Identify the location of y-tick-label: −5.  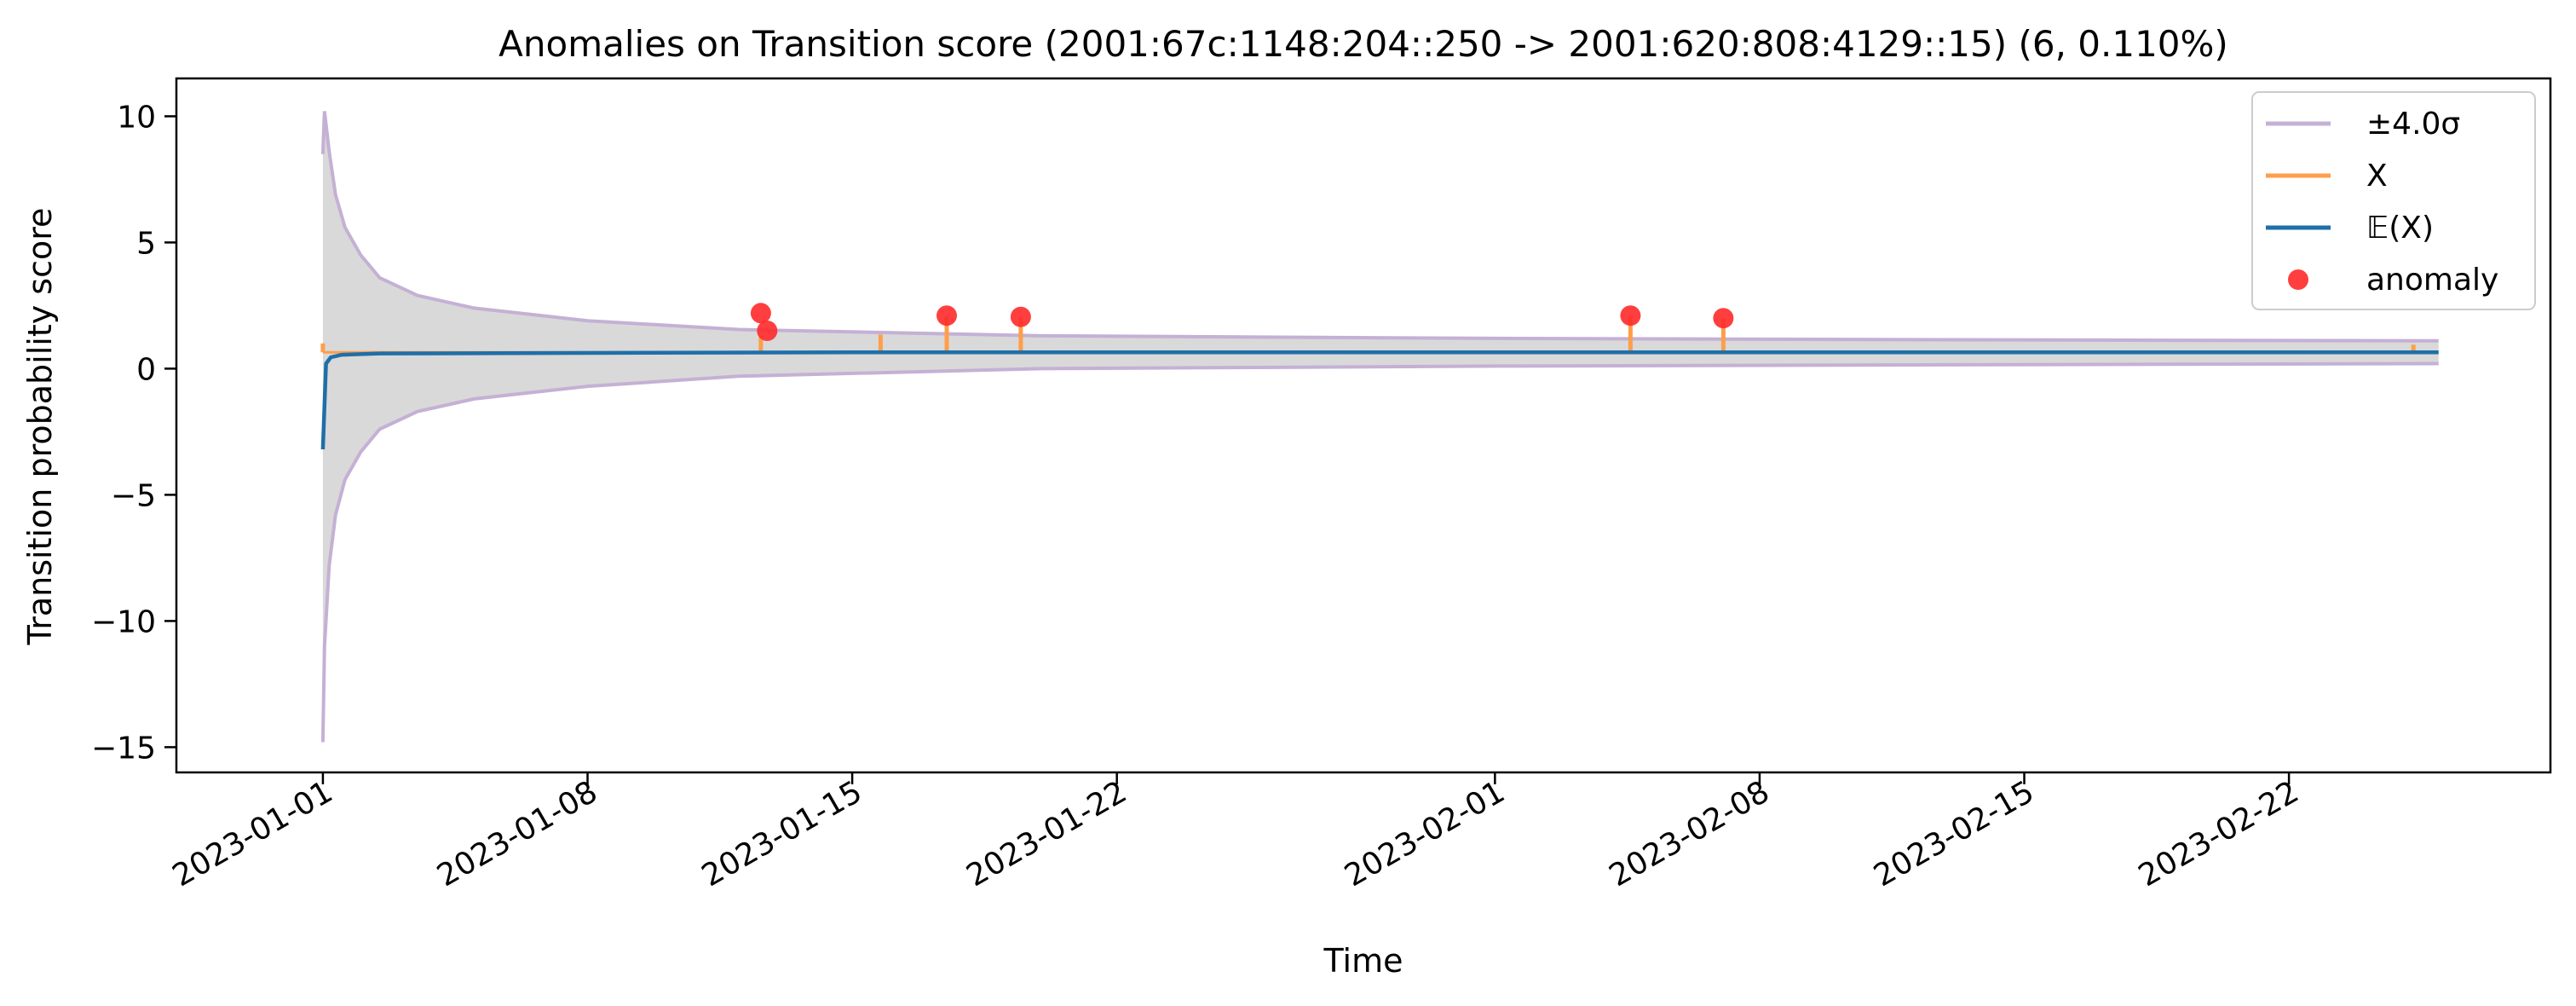
(133, 495).